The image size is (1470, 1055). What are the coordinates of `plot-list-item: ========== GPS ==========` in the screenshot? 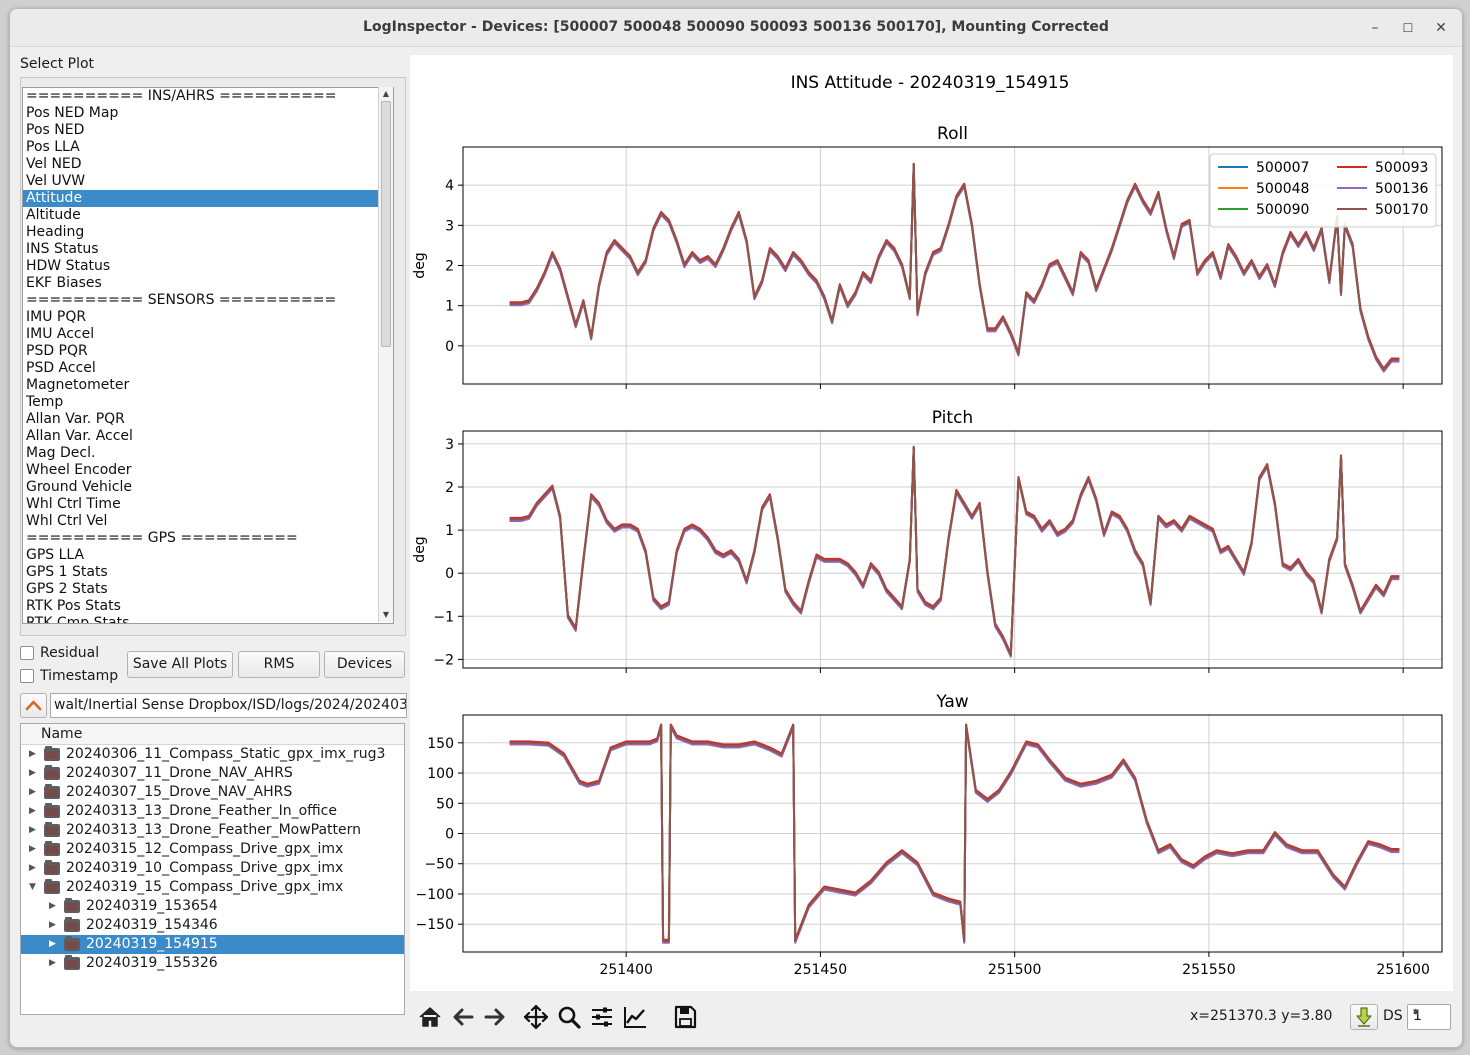 It's located at (162, 538).